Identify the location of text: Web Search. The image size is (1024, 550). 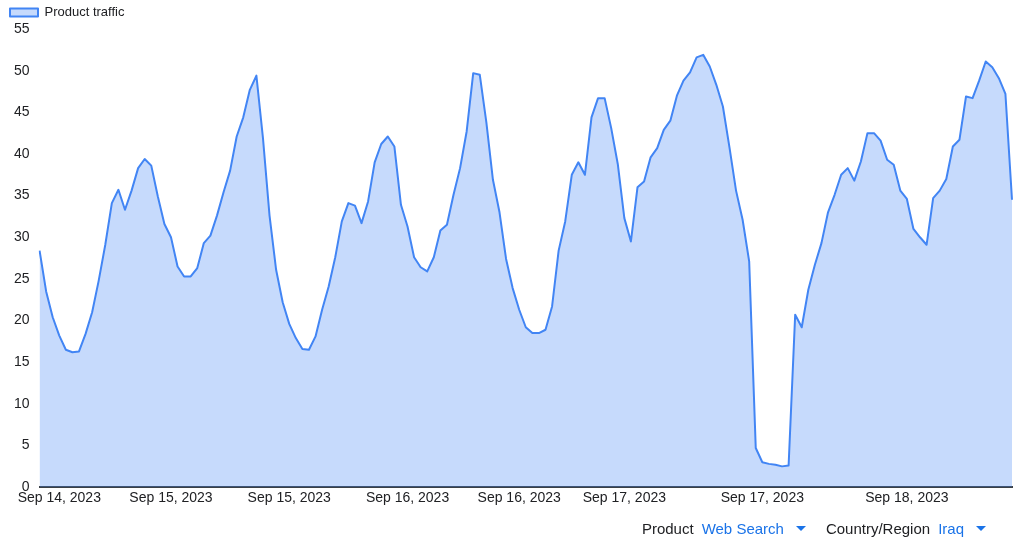
(742, 528).